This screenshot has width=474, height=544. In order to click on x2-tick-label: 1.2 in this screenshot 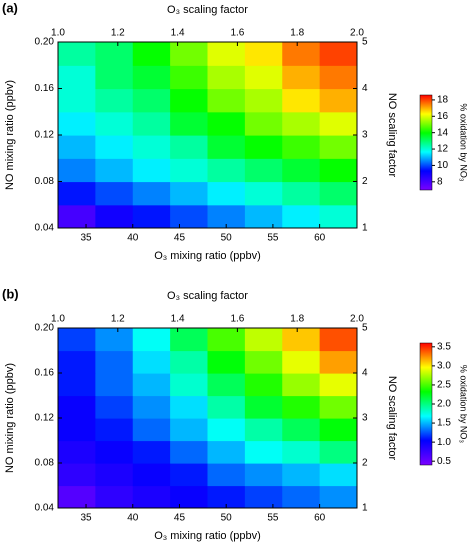, I will do `click(118, 319)`.